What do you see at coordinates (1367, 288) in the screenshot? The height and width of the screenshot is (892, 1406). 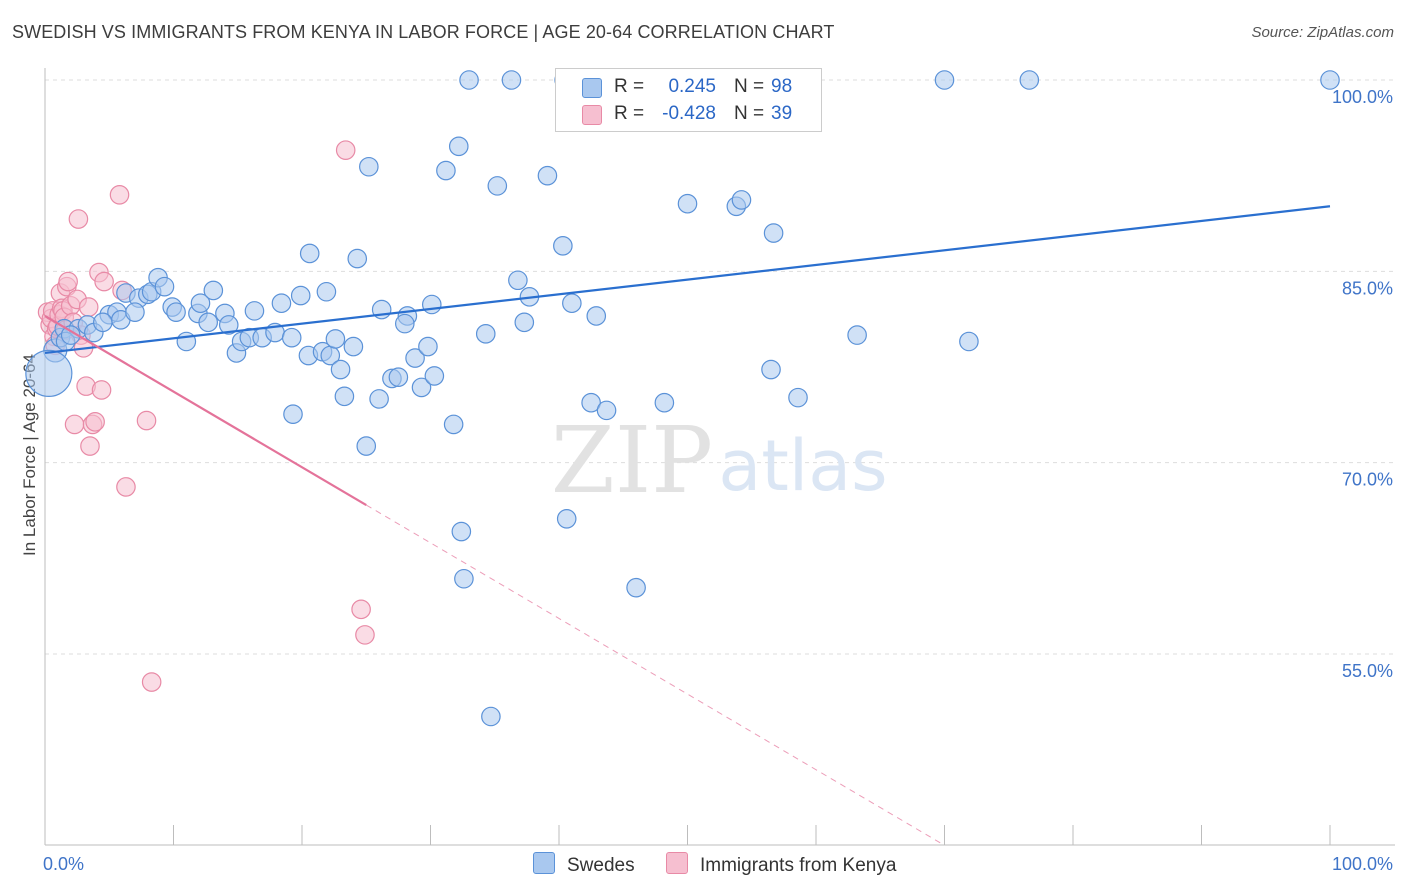 I see `y-tick-label: 85.0%` at bounding box center [1367, 288].